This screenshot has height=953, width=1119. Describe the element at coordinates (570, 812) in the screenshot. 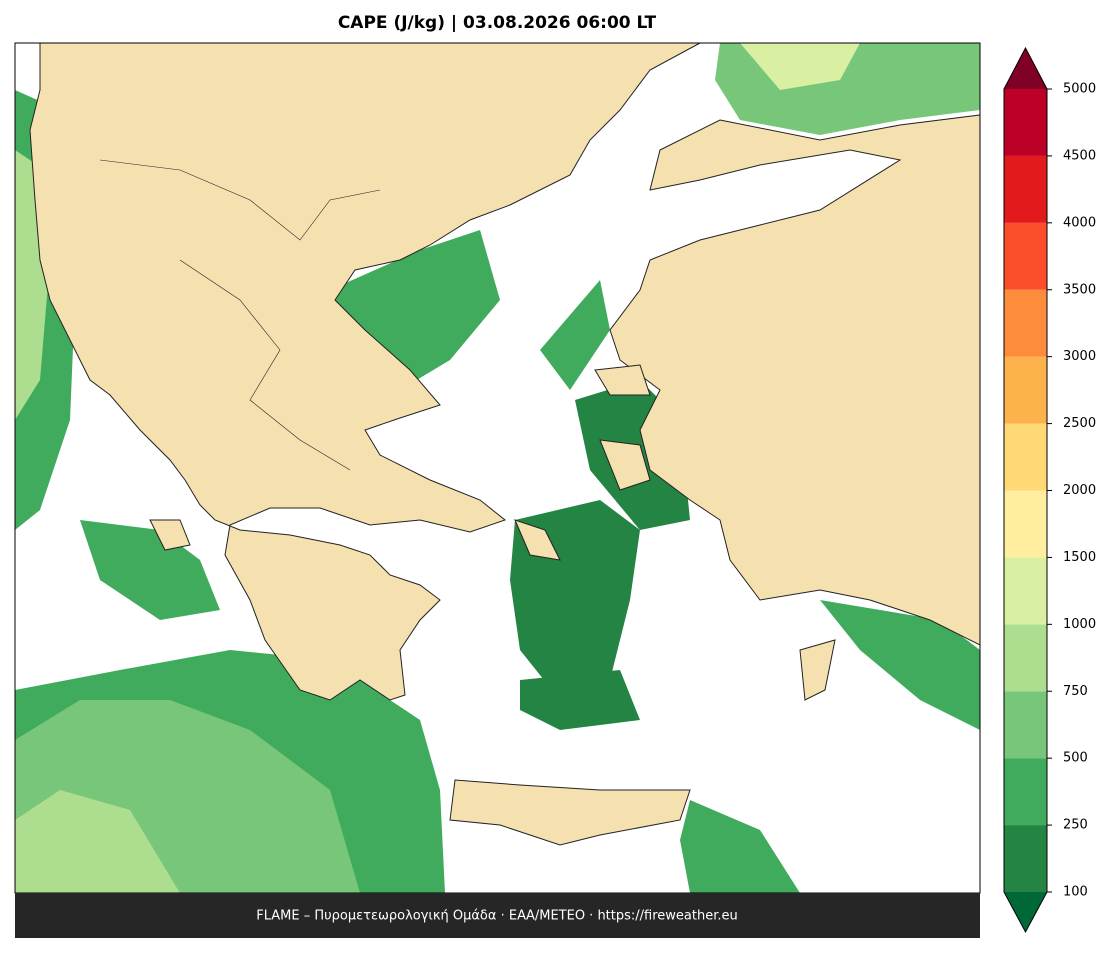

I see `crete` at that location.